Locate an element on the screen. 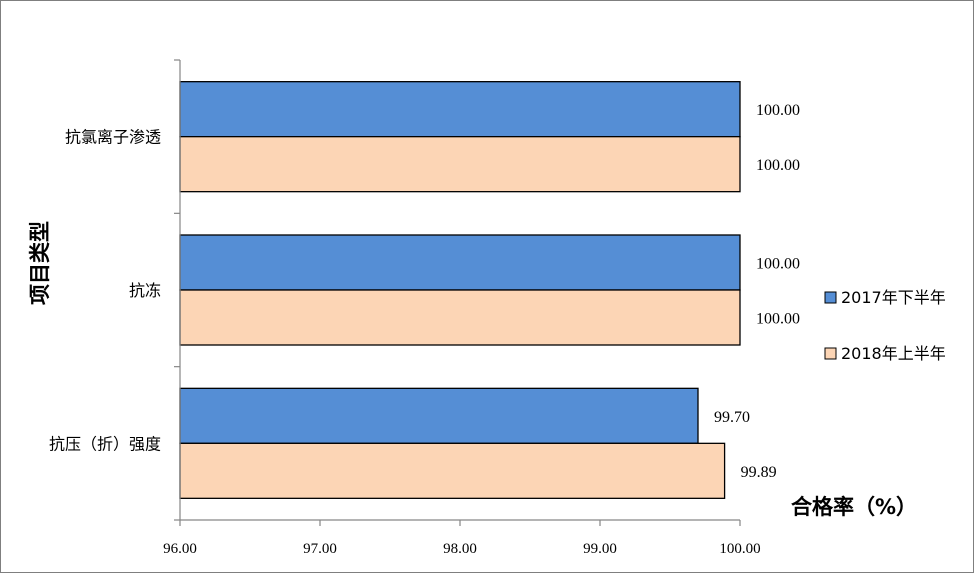 The width and height of the screenshot is (974, 574). category-label: 抗冻 is located at coordinates (145, 290).